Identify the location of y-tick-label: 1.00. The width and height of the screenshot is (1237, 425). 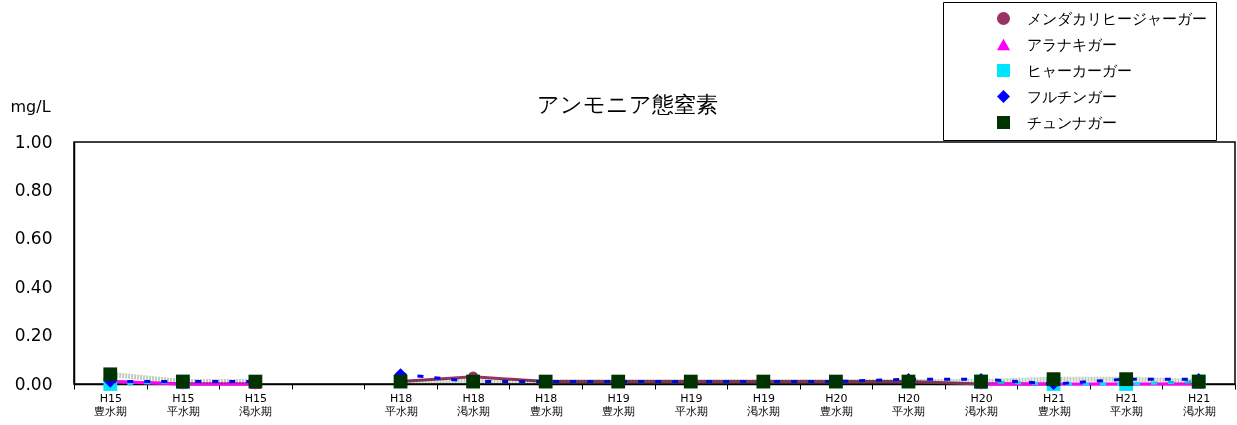
(33, 141).